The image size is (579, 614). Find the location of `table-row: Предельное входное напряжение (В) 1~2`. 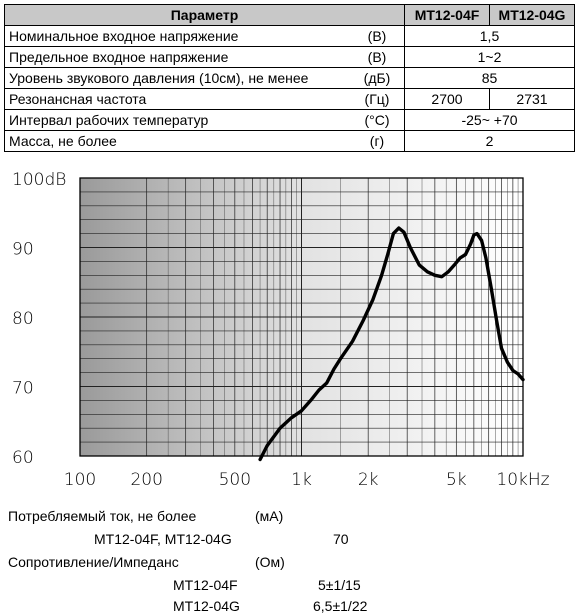

table-row: Предельное входное напряжение (В) 1~2 is located at coordinates (289, 57).